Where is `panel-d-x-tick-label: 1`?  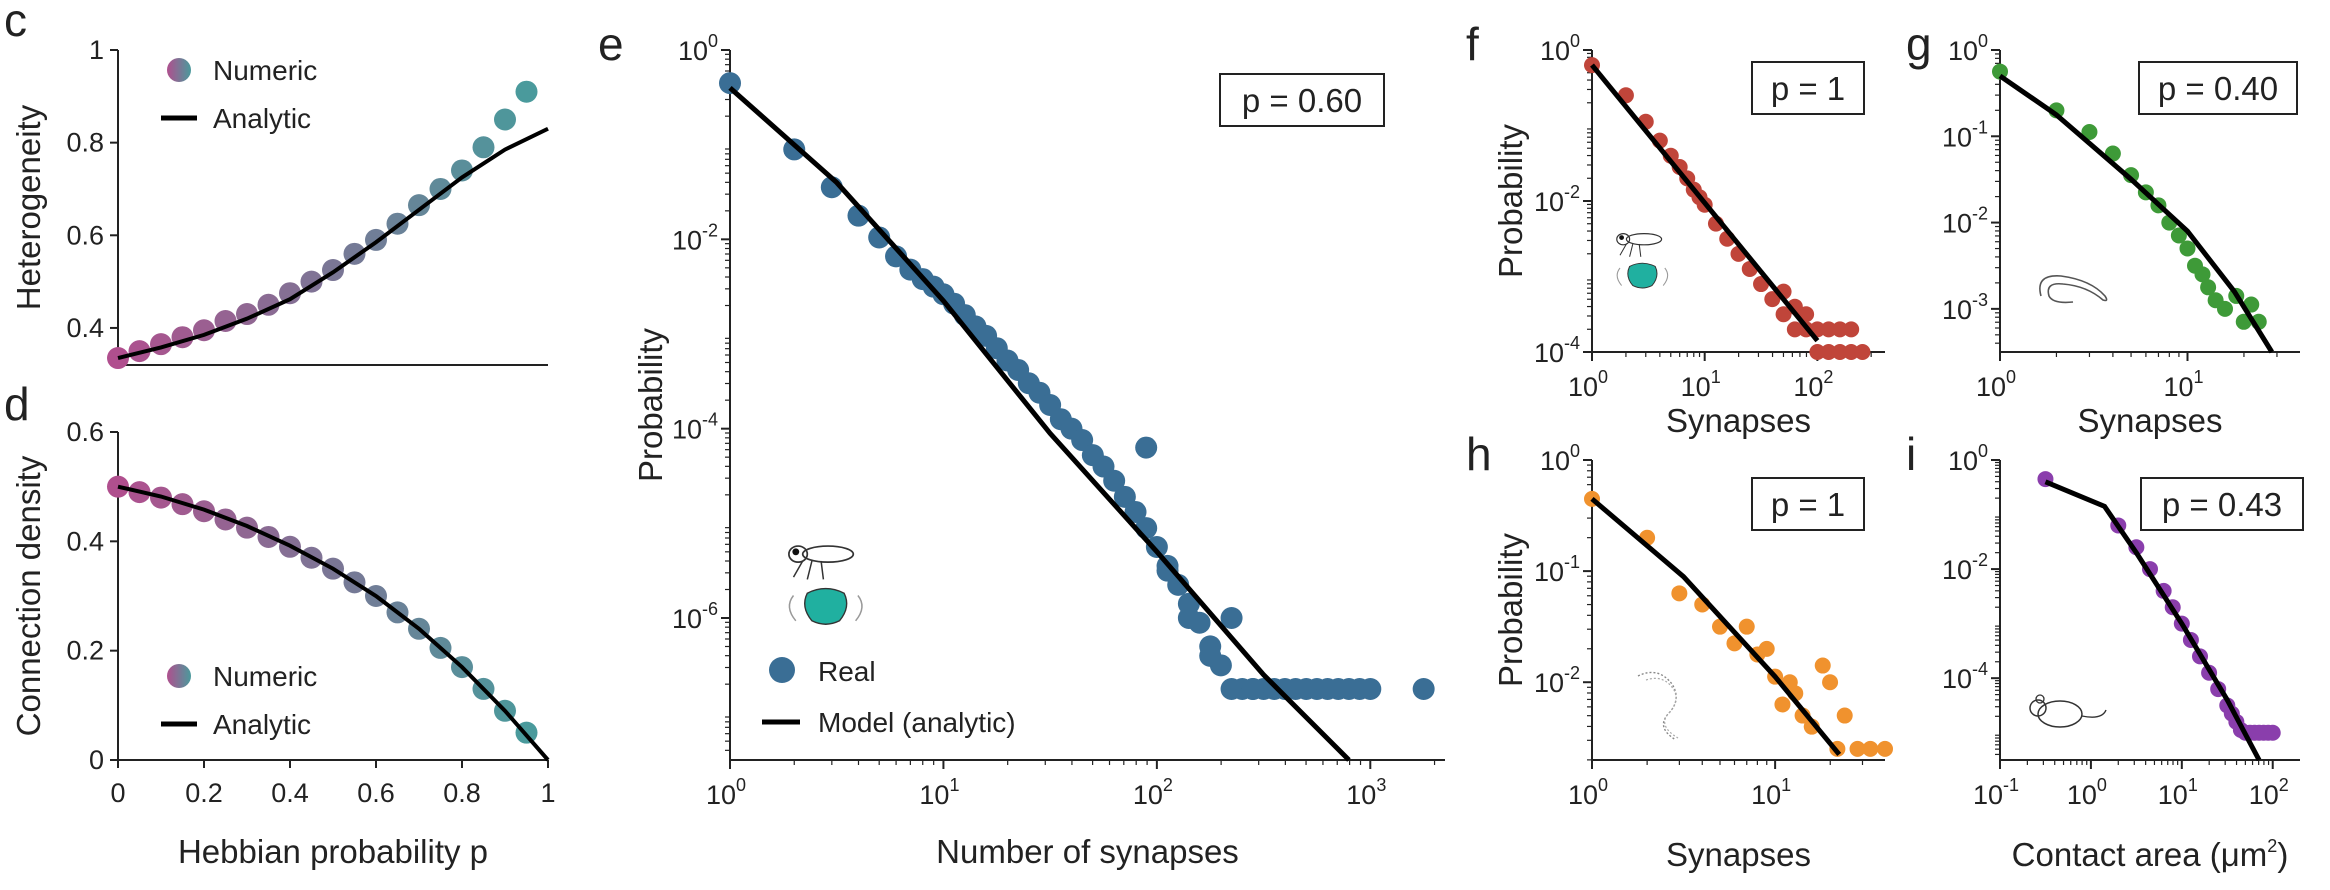
panel-d-x-tick-label: 1 is located at coordinates (547, 793).